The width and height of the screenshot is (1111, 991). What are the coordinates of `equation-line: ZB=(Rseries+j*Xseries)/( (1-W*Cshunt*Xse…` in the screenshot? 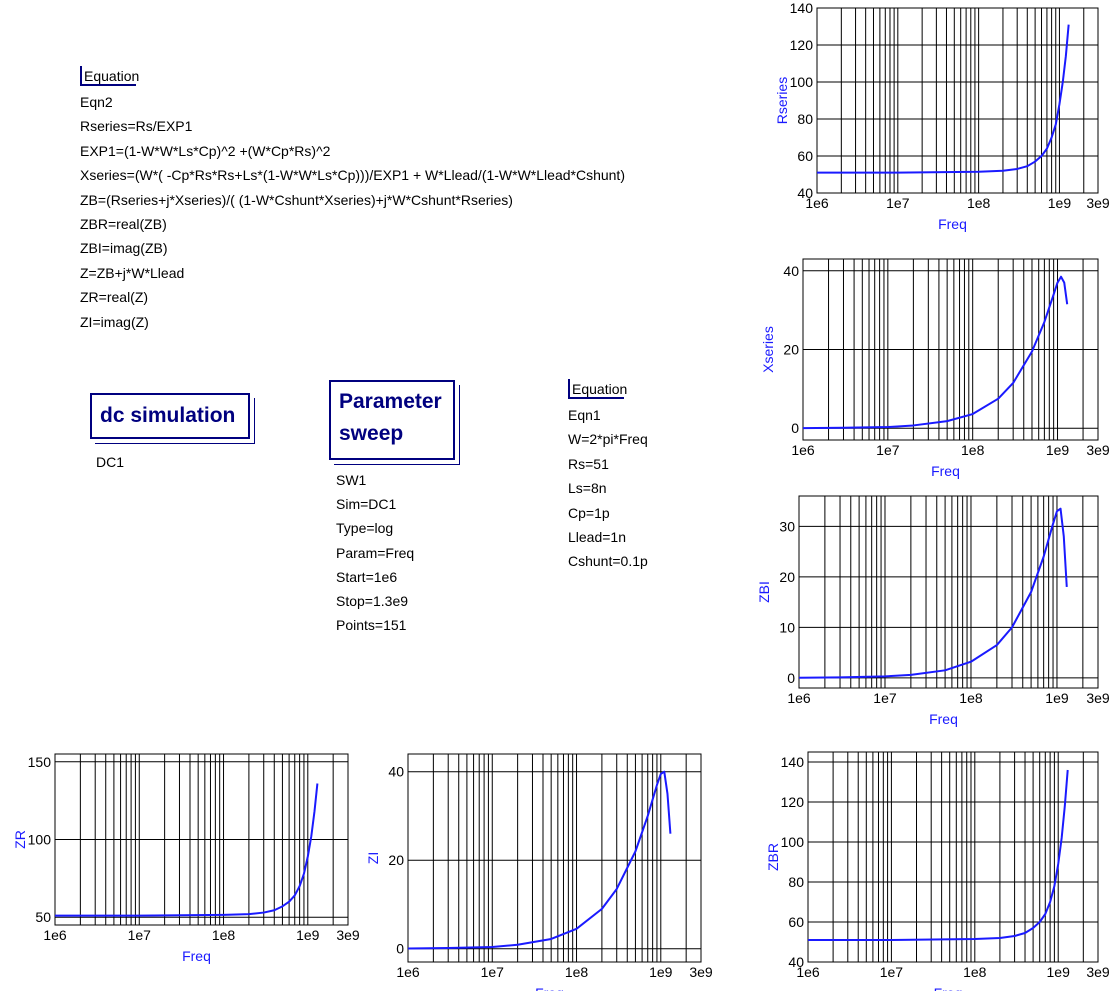 It's located at (296, 199).